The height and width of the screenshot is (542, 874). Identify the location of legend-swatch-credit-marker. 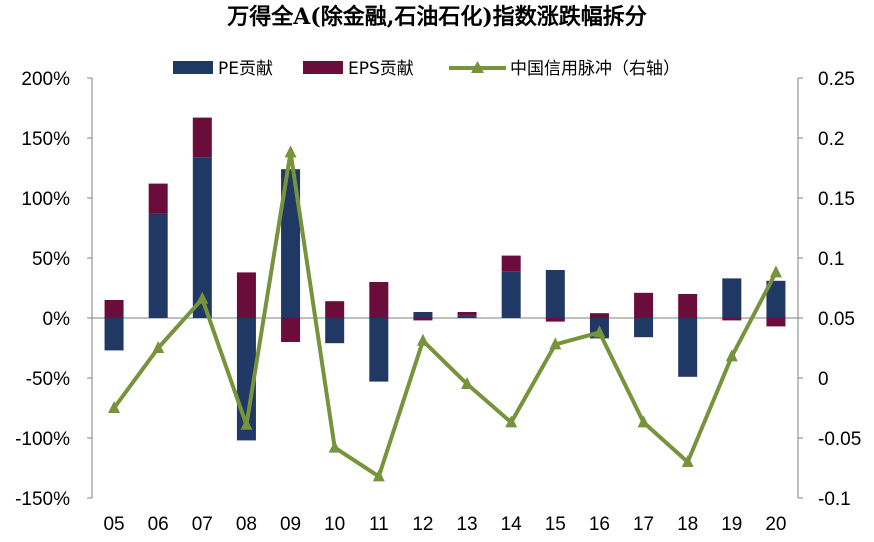
(477, 67).